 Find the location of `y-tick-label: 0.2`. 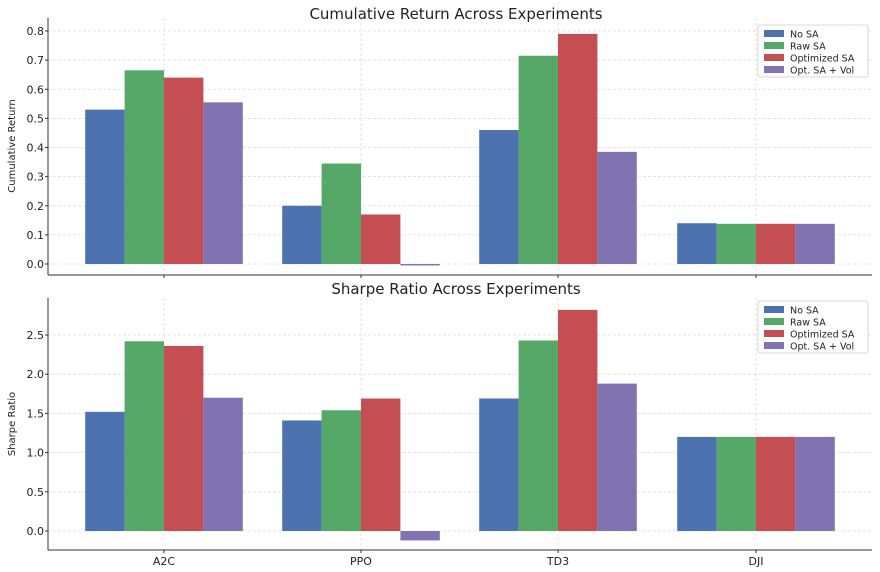

y-tick-label: 0.2 is located at coordinates (36, 206).